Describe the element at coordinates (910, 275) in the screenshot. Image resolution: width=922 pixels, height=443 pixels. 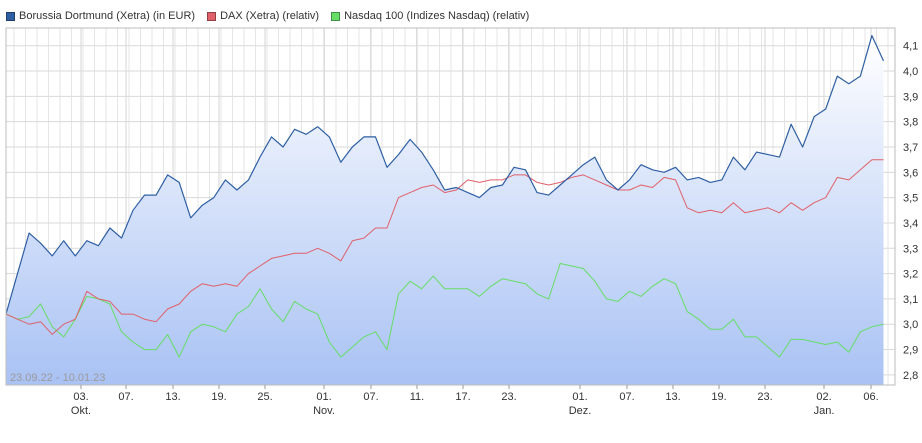
I see `y-tick-label: 3,2` at that location.